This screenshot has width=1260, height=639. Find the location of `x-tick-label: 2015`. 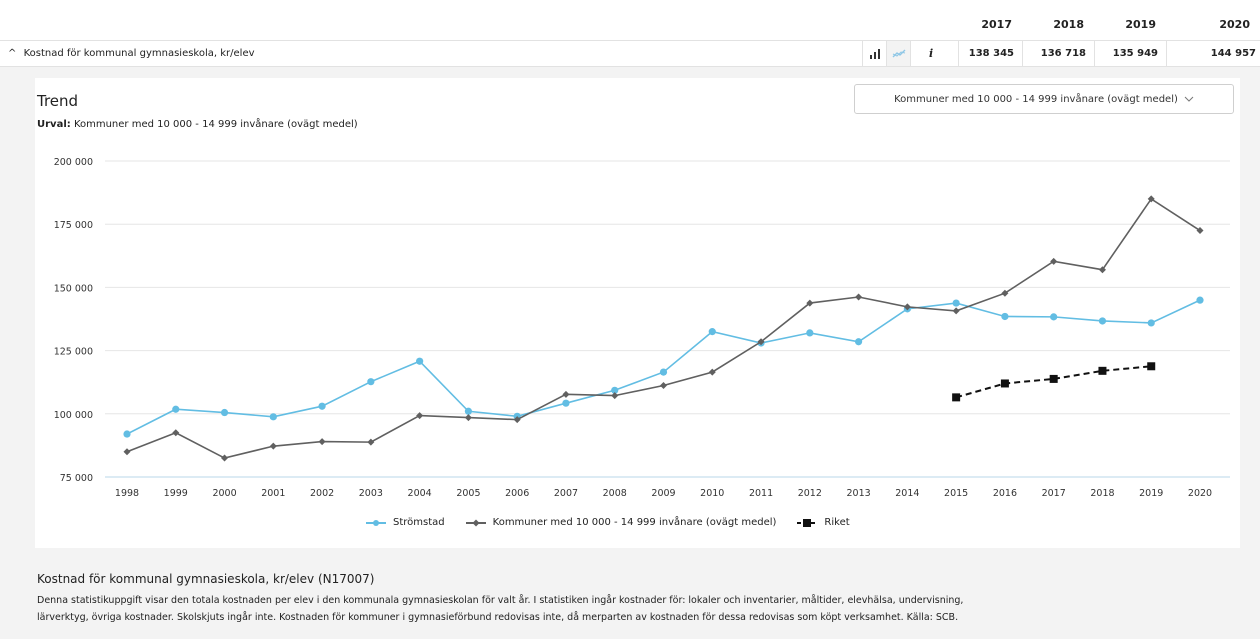

x-tick-label: 2015 is located at coordinates (956, 493).